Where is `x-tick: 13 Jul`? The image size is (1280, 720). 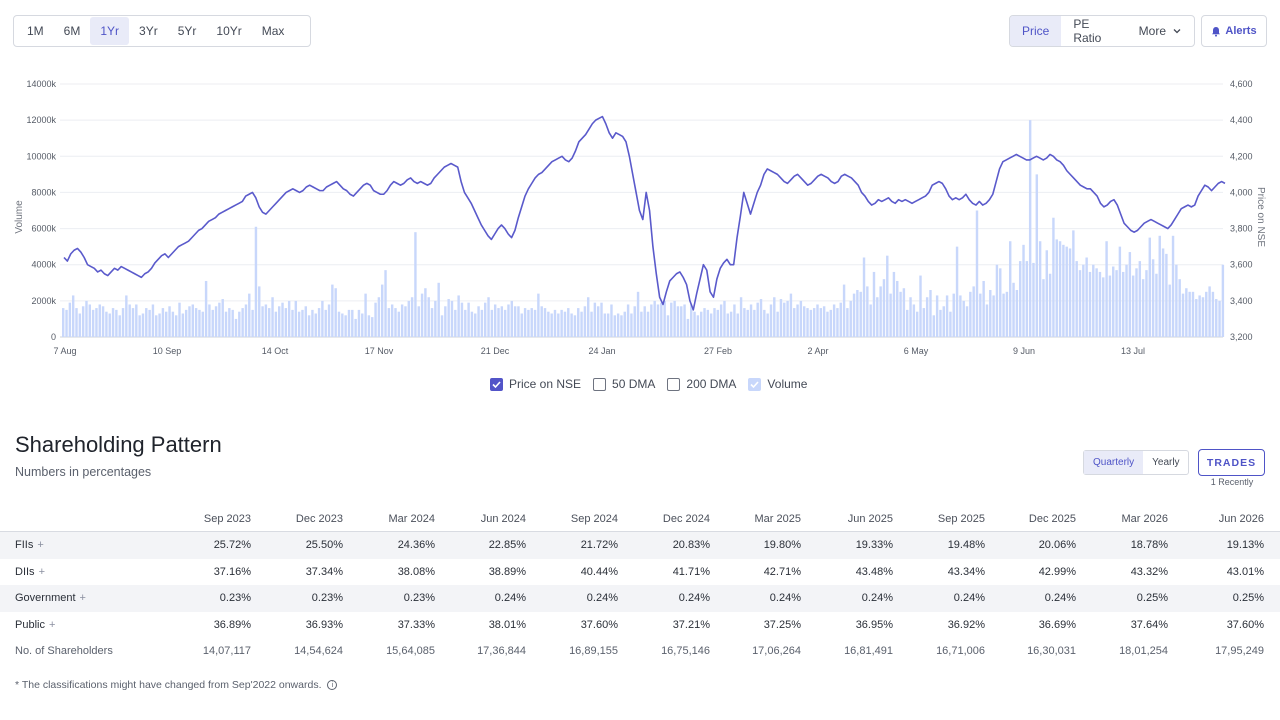 x-tick: 13 Jul is located at coordinates (1133, 351).